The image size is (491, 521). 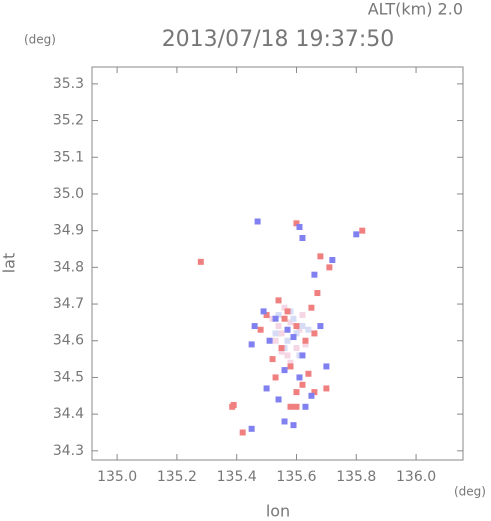 What do you see at coordinates (177, 477) in the screenshot?
I see `x-tick-label: 135.2` at bounding box center [177, 477].